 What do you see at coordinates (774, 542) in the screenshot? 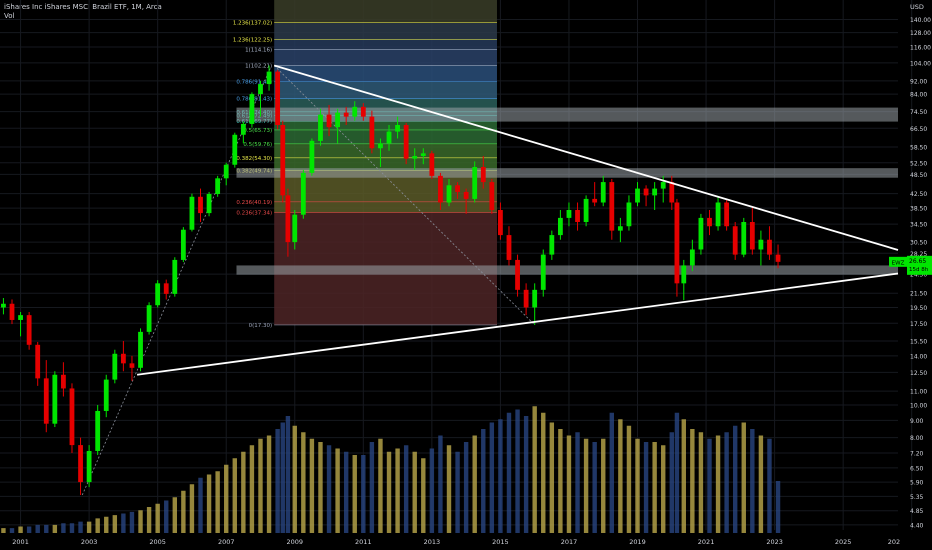
I see `time-tick-label: 2023` at bounding box center [774, 542].